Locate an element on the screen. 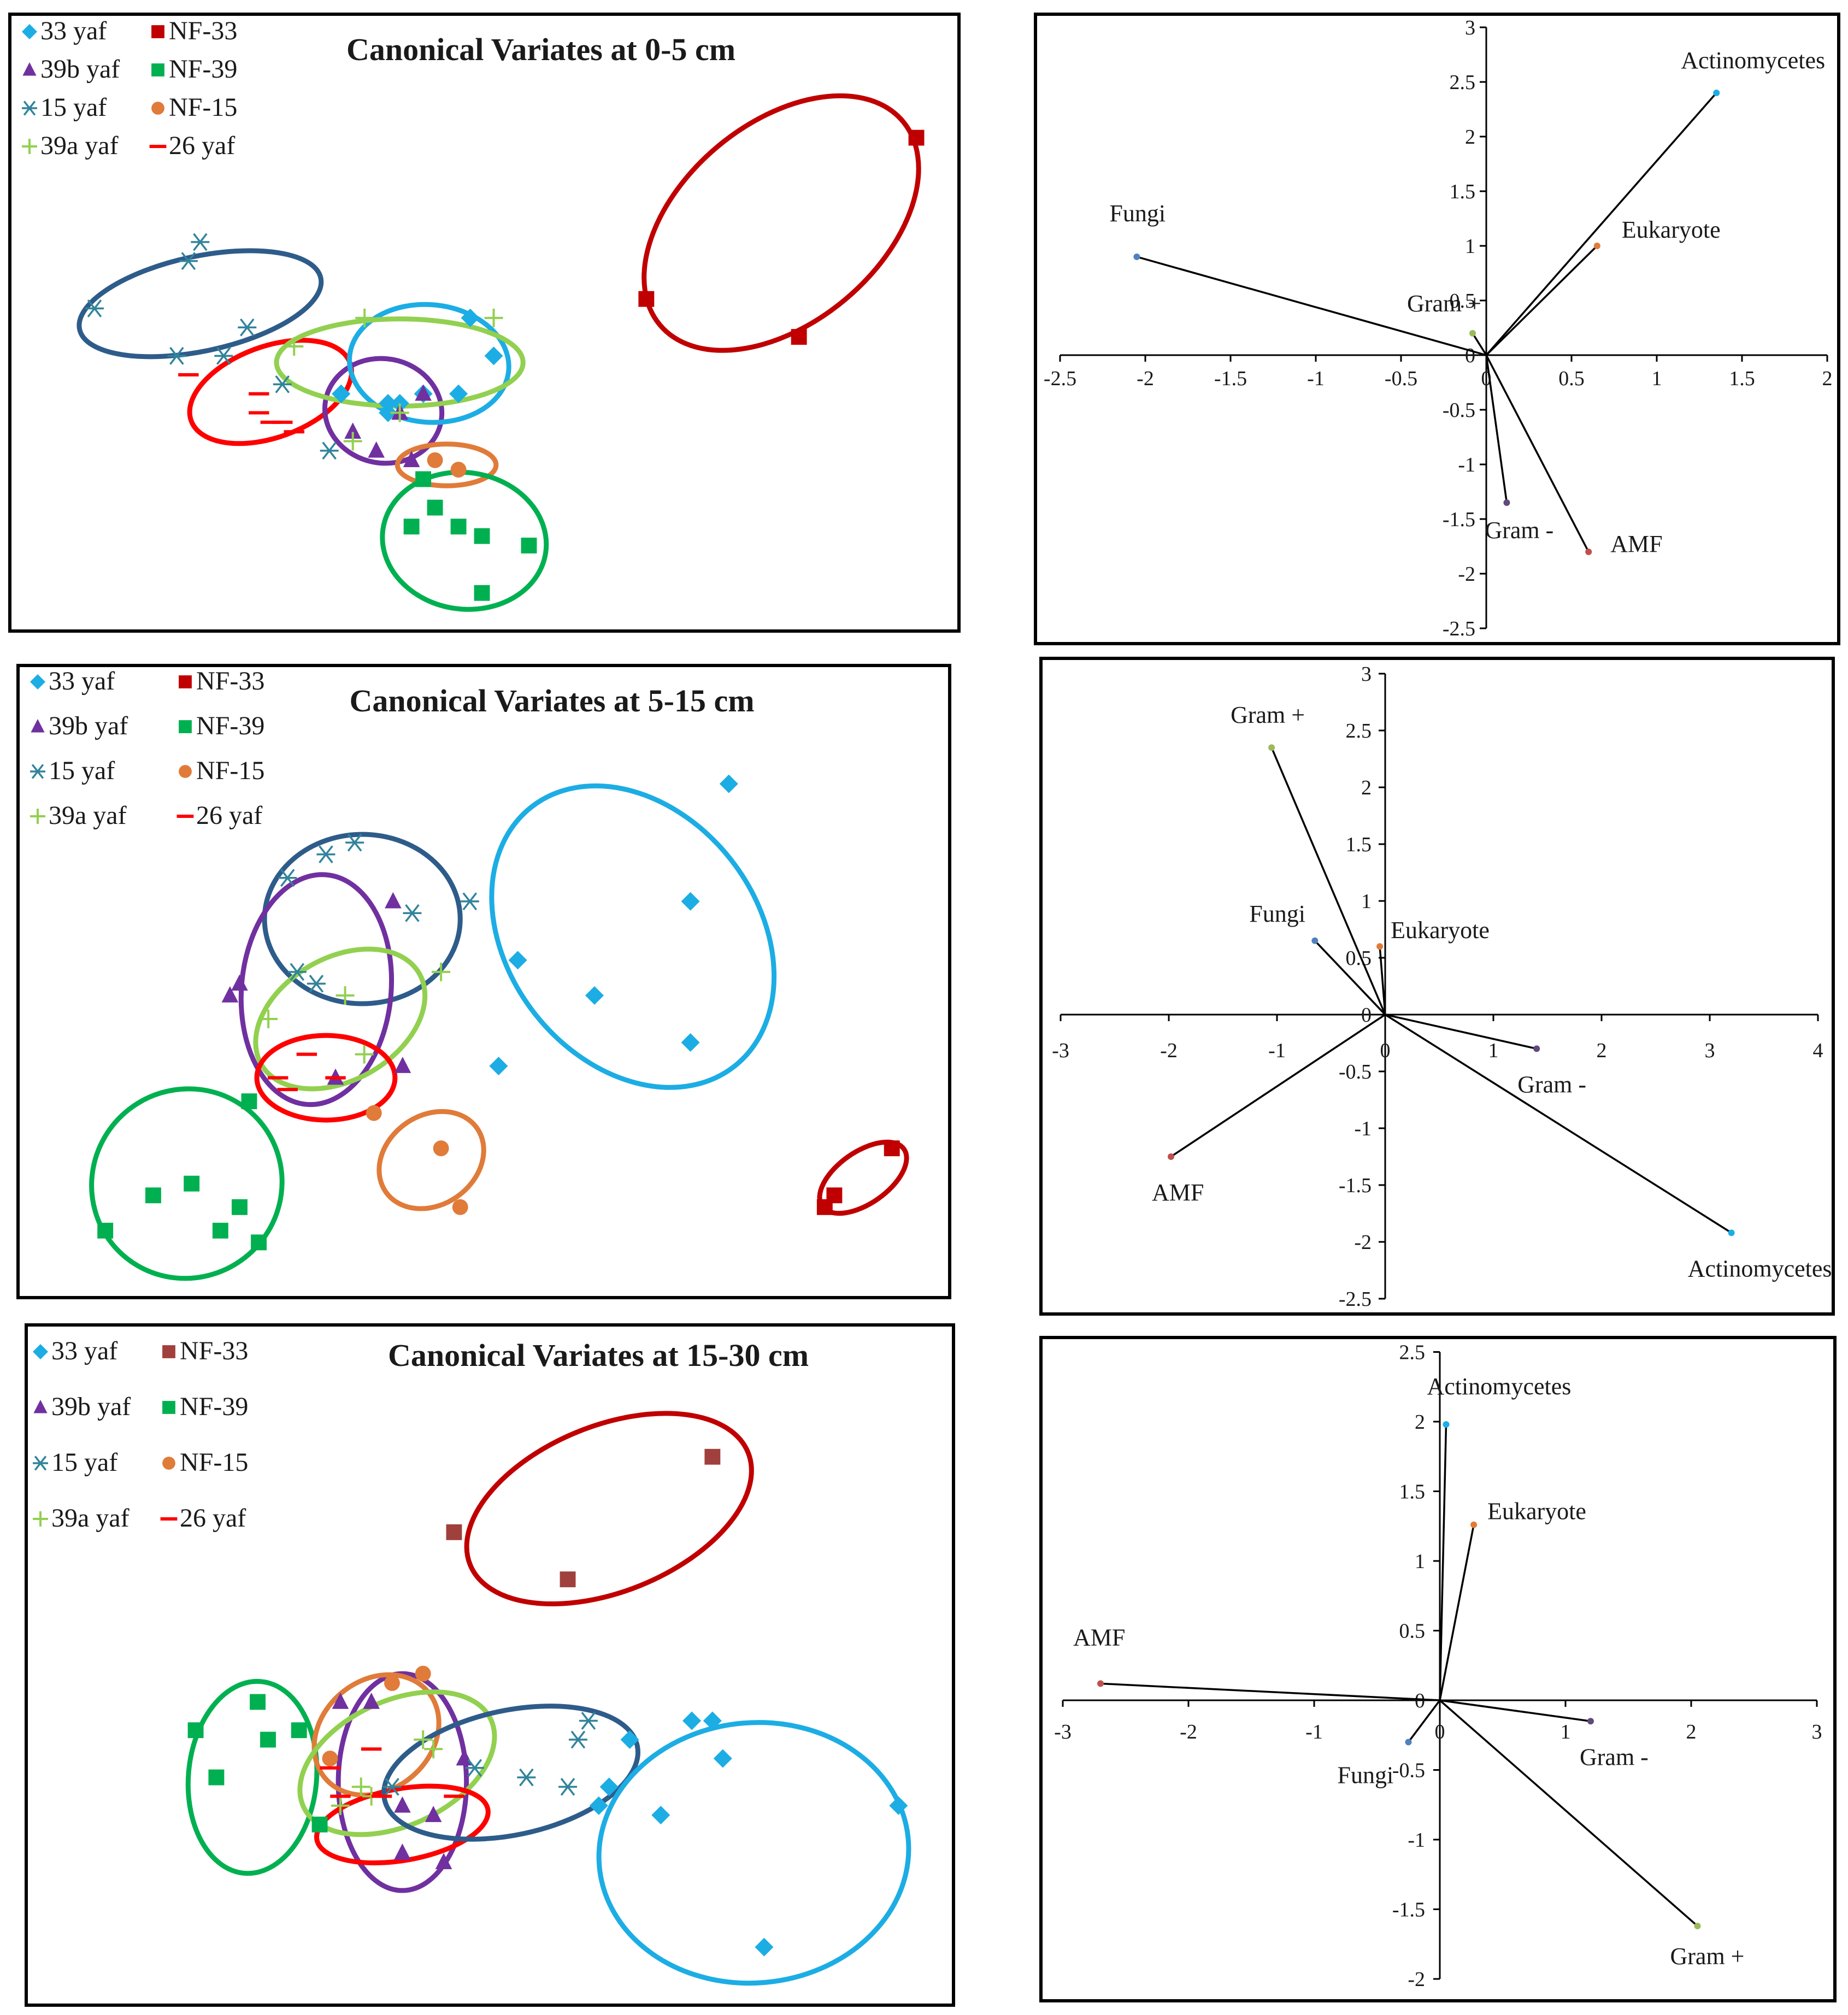  x-tick-label: -2 is located at coordinates (1169, 1050).